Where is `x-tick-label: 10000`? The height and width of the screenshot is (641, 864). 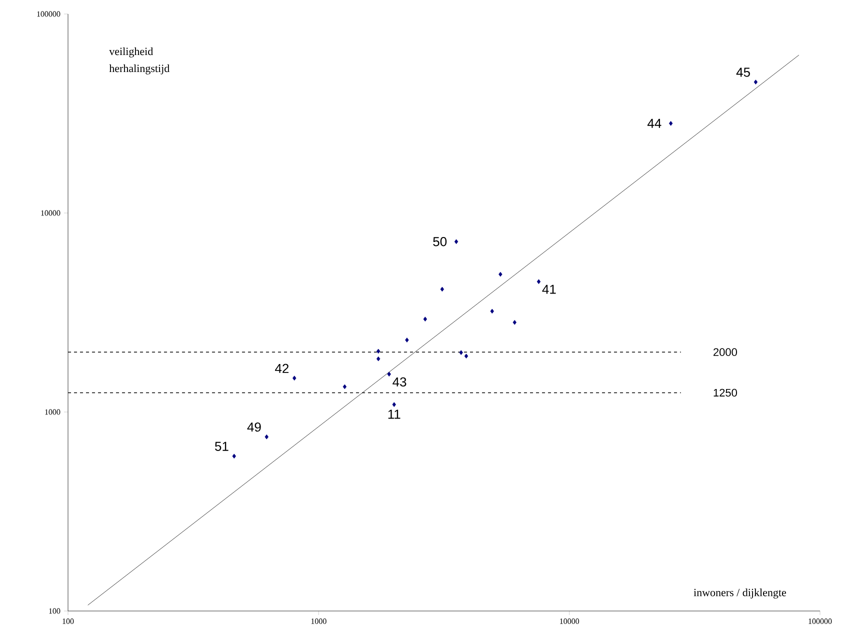
x-tick-label: 10000 is located at coordinates (570, 621).